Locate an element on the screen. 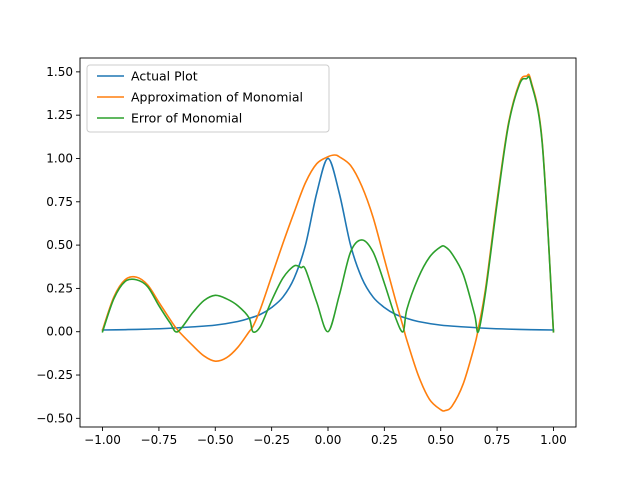 The image size is (640, 480). x-tick-label: −0.50 is located at coordinates (215, 440).